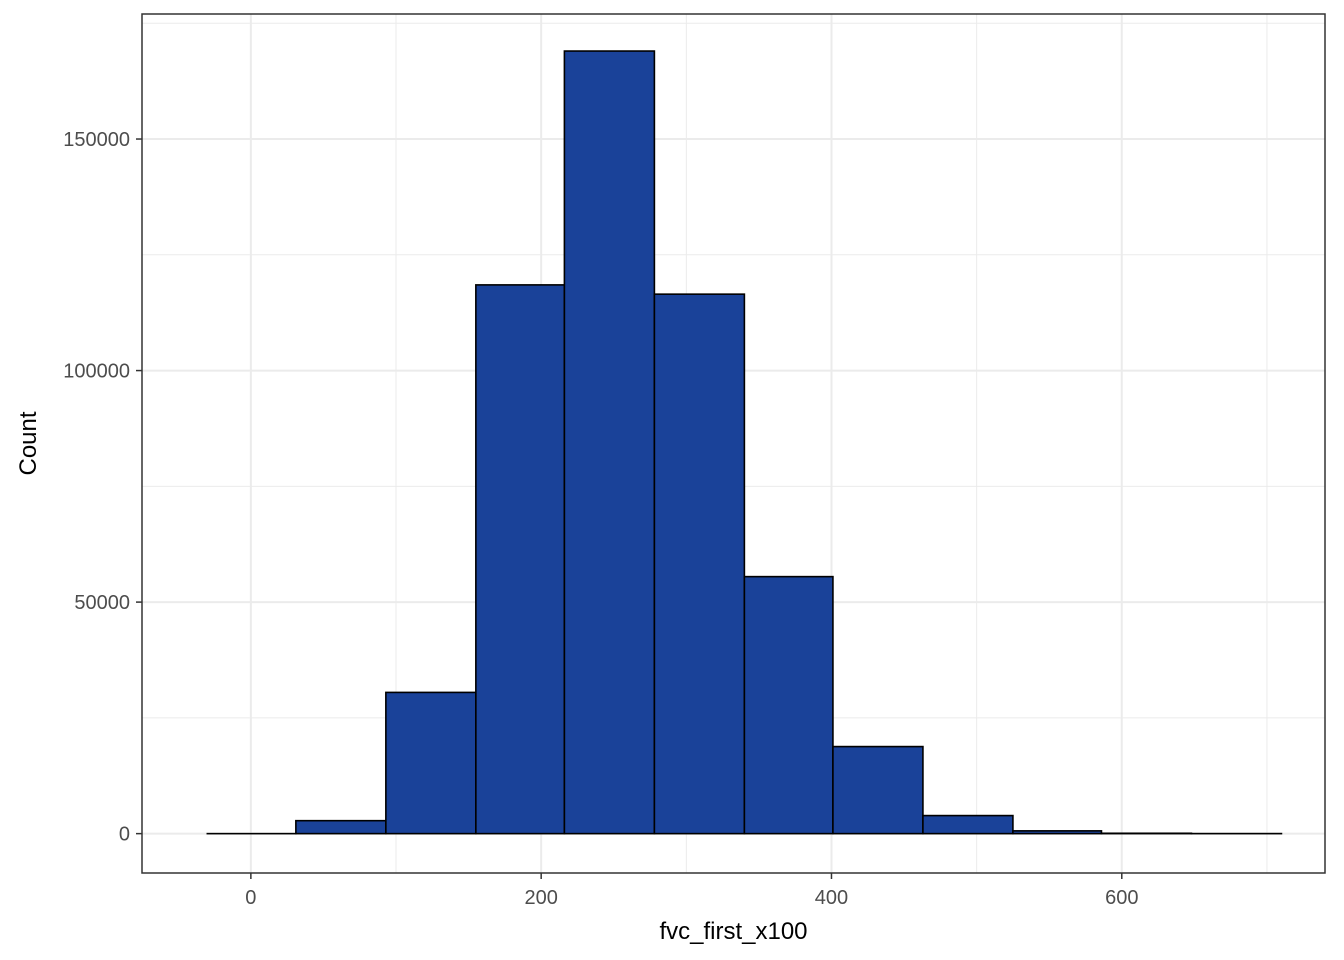  What do you see at coordinates (831, 898) in the screenshot?
I see `x-tick-label: 400` at bounding box center [831, 898].